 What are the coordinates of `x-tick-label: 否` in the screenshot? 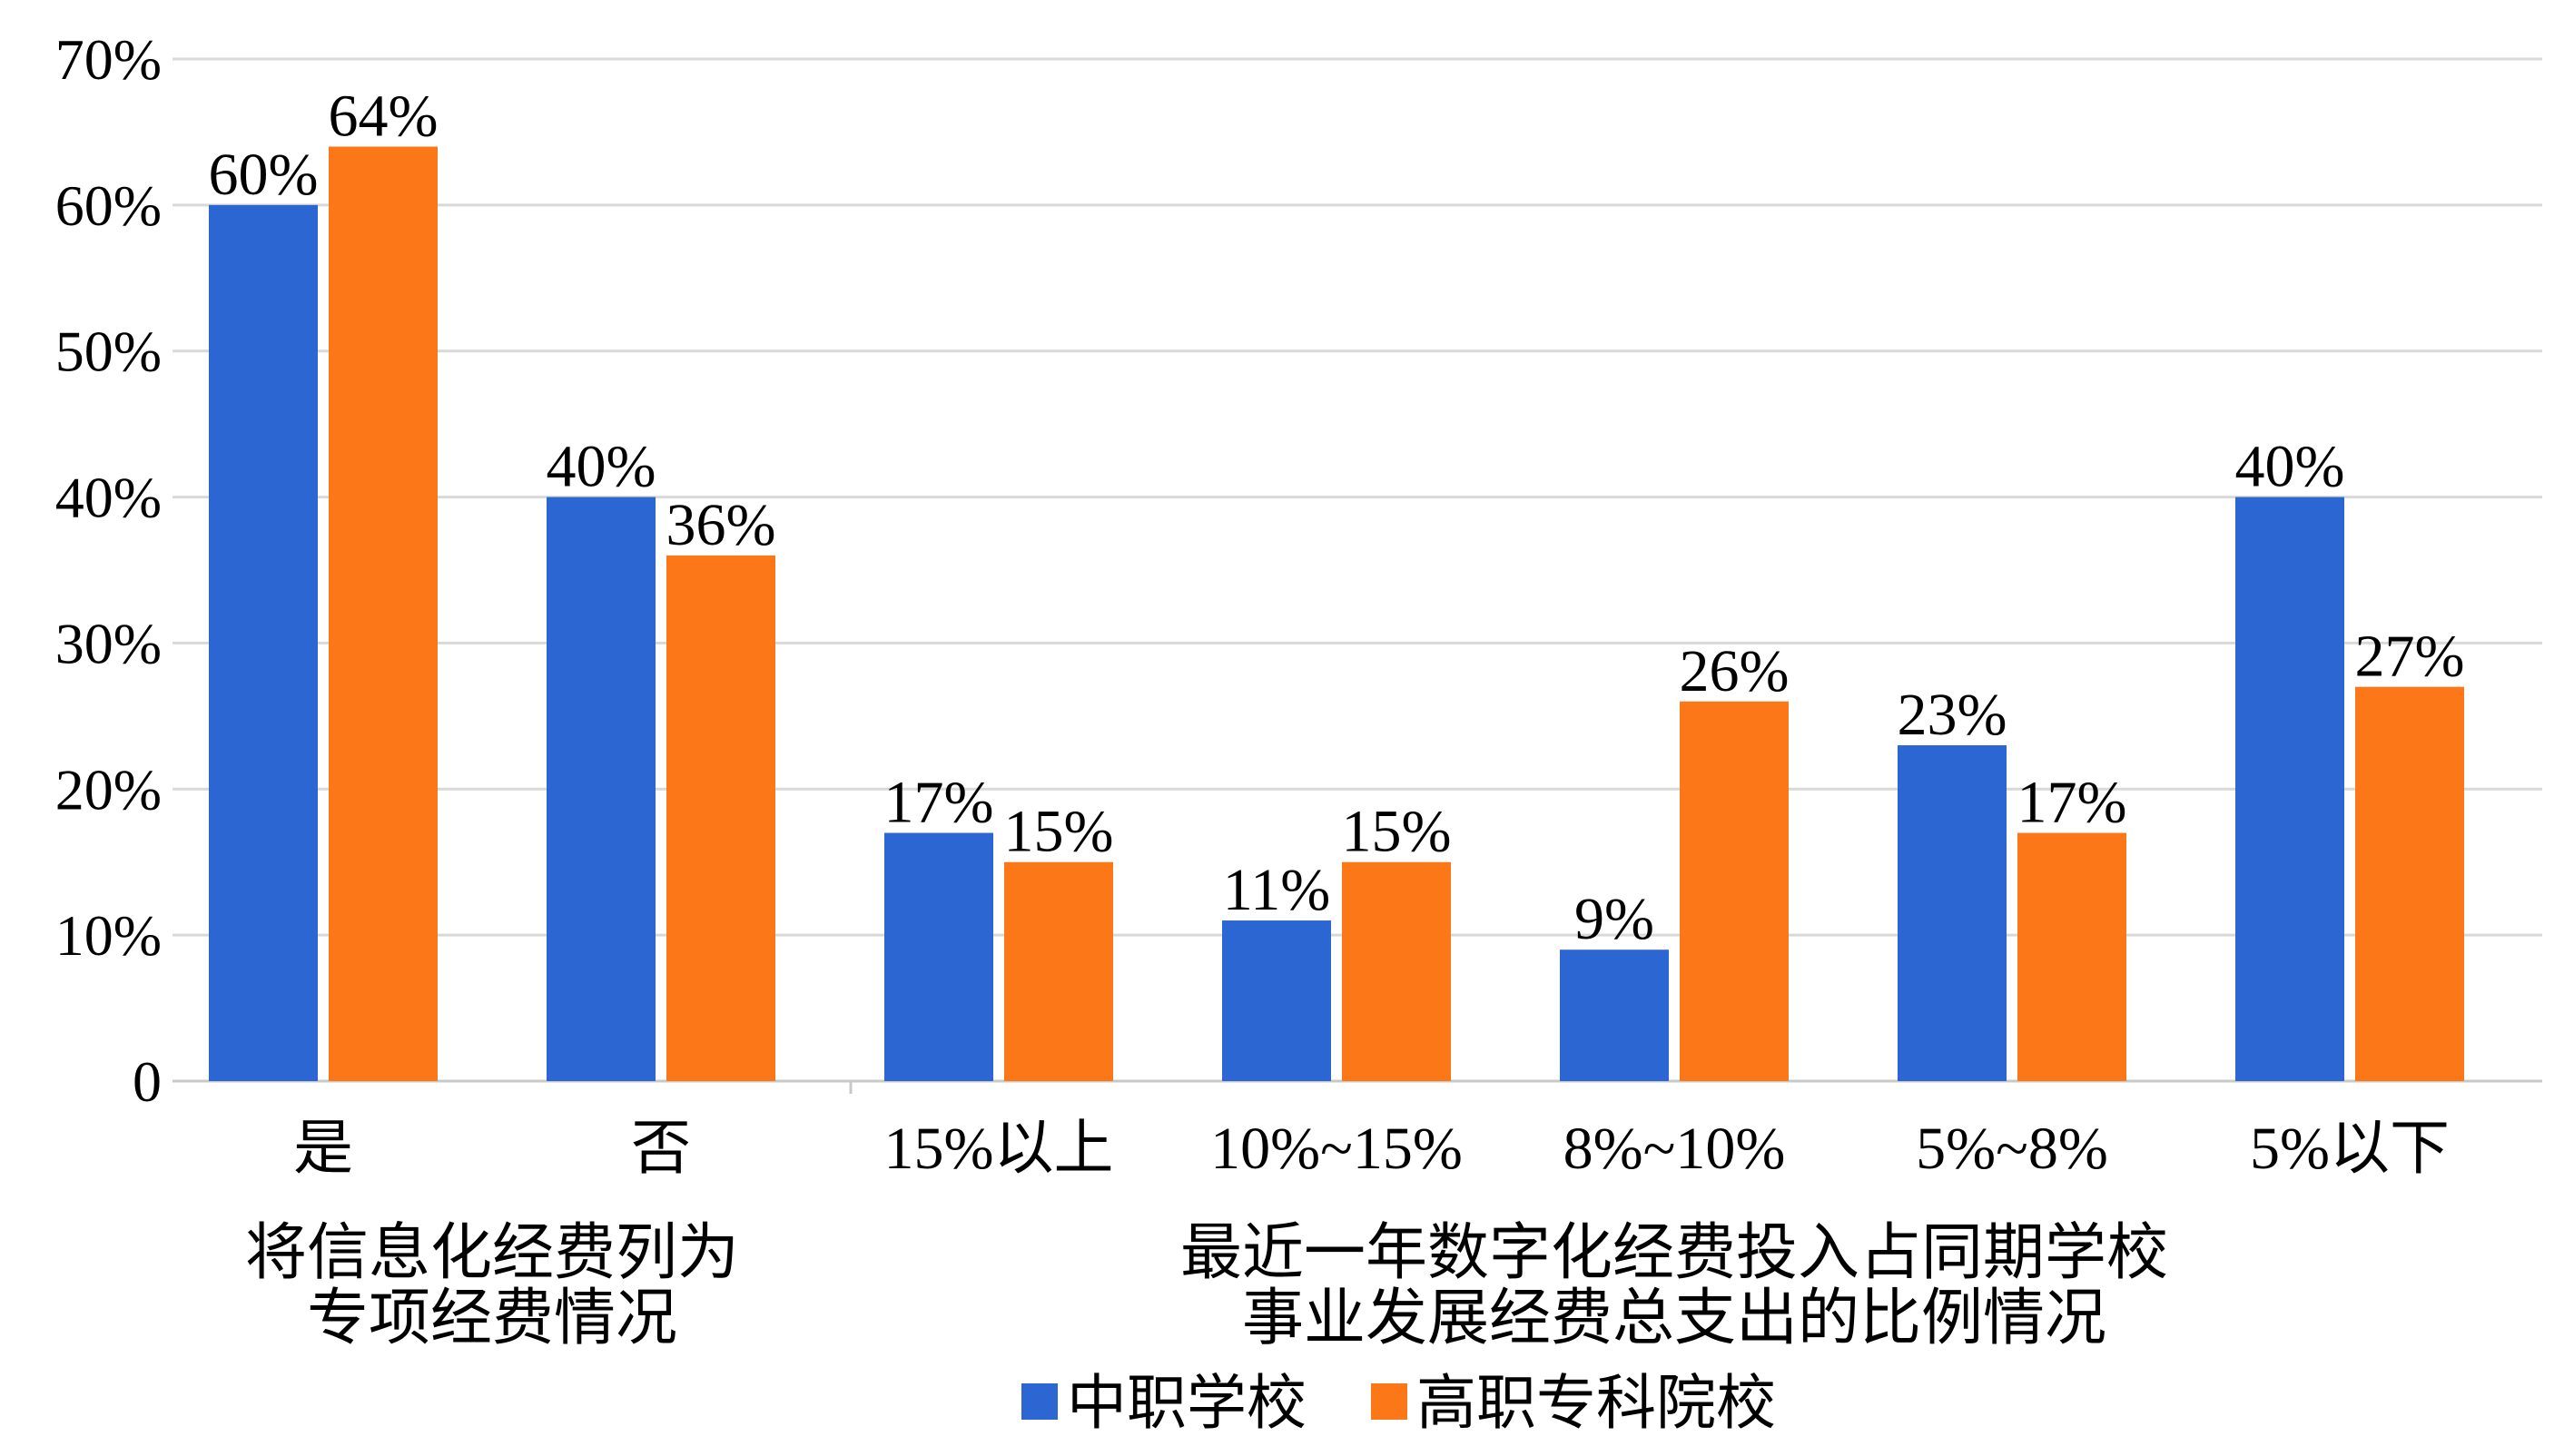 It's located at (661, 1149).